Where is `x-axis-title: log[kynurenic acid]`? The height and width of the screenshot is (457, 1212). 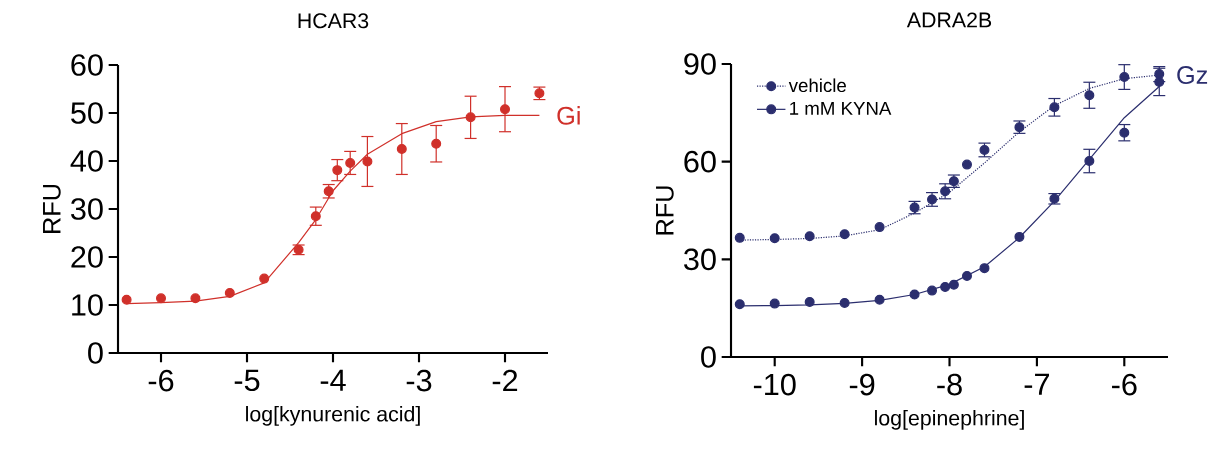 x-axis-title: log[kynurenic acid] is located at coordinates (333, 415).